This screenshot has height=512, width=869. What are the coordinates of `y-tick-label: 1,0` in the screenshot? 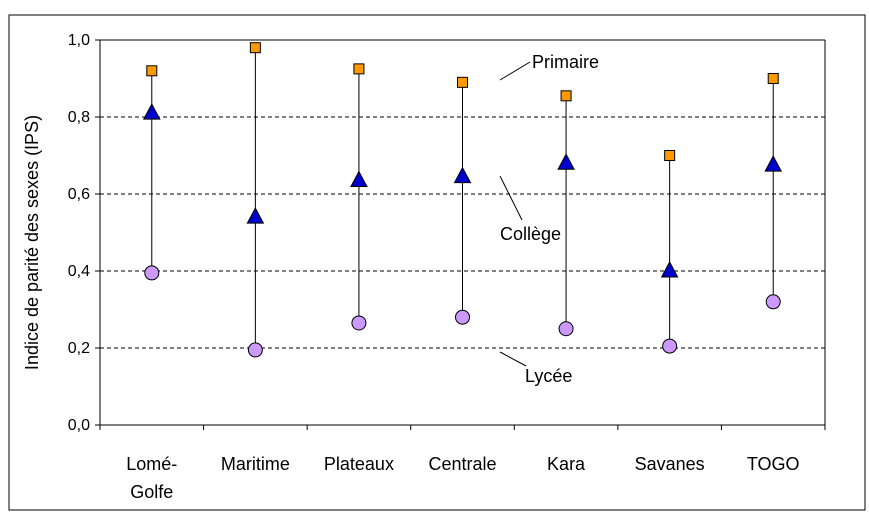 It's located at (79, 40).